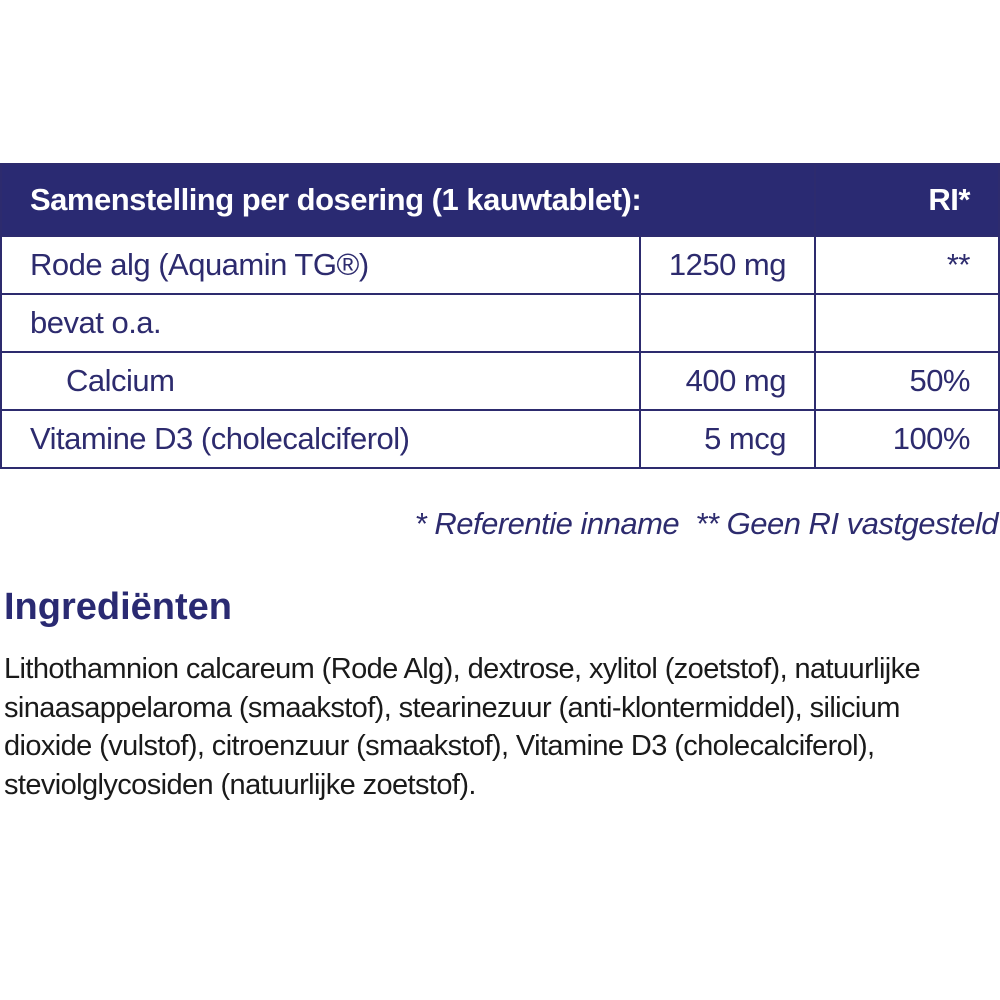 The height and width of the screenshot is (1000, 1000). What do you see at coordinates (320, 323) in the screenshot?
I see `row-name: bevat o.a.` at bounding box center [320, 323].